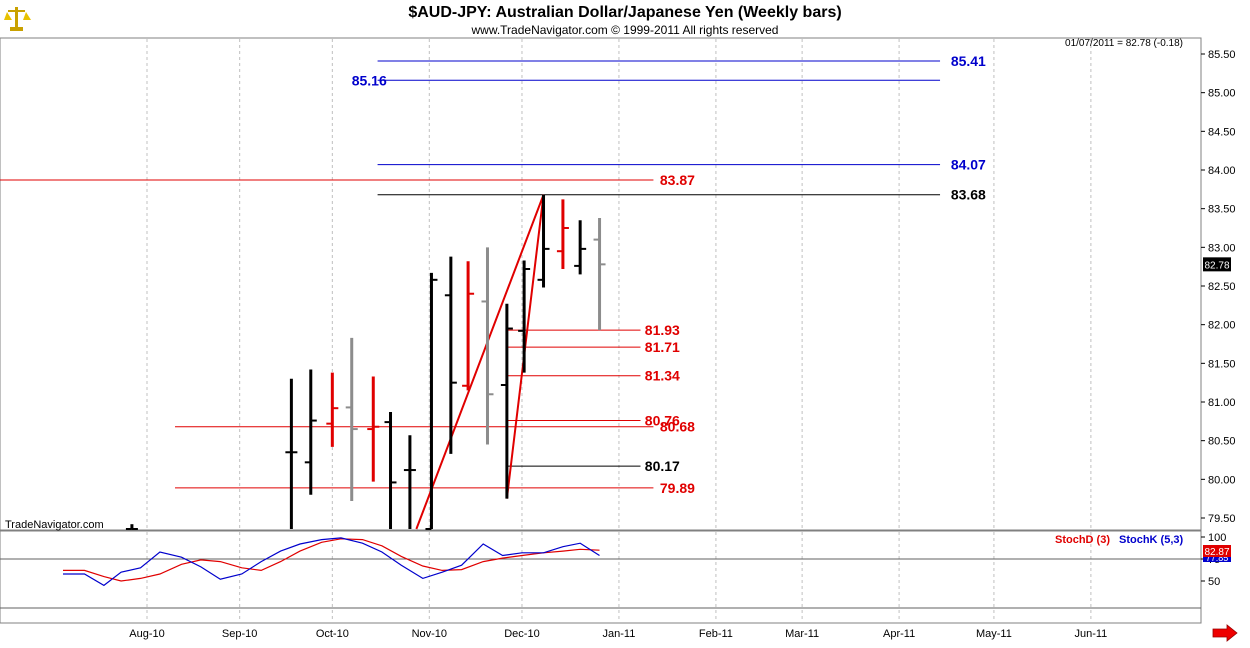  What do you see at coordinates (1222, 132) in the screenshot?
I see `y-tick-label: 84.50` at bounding box center [1222, 132].